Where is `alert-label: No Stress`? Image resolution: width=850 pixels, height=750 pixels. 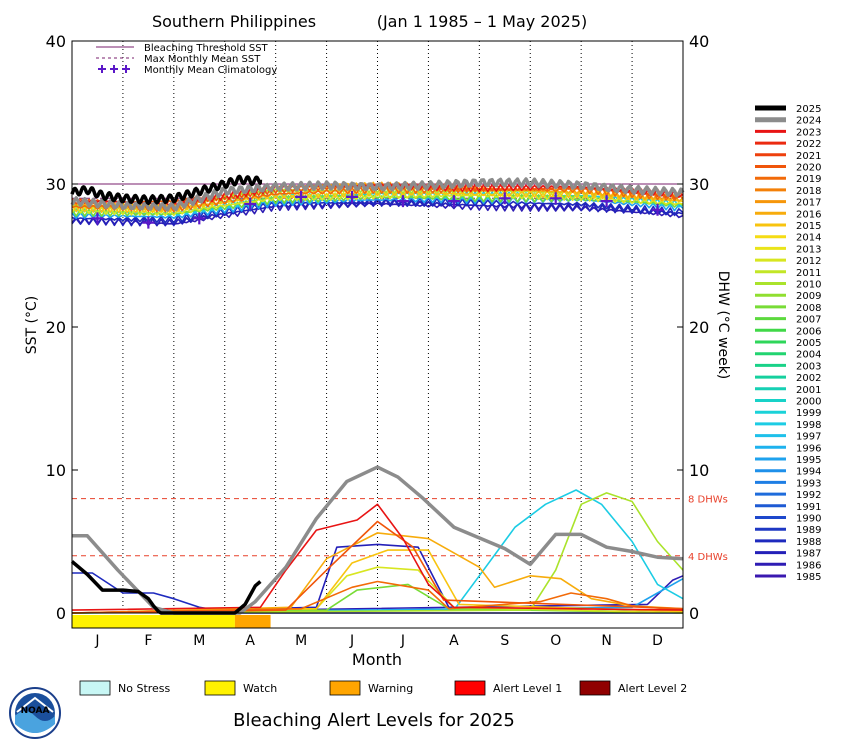
alert-label: No Stress is located at coordinates (144, 688).